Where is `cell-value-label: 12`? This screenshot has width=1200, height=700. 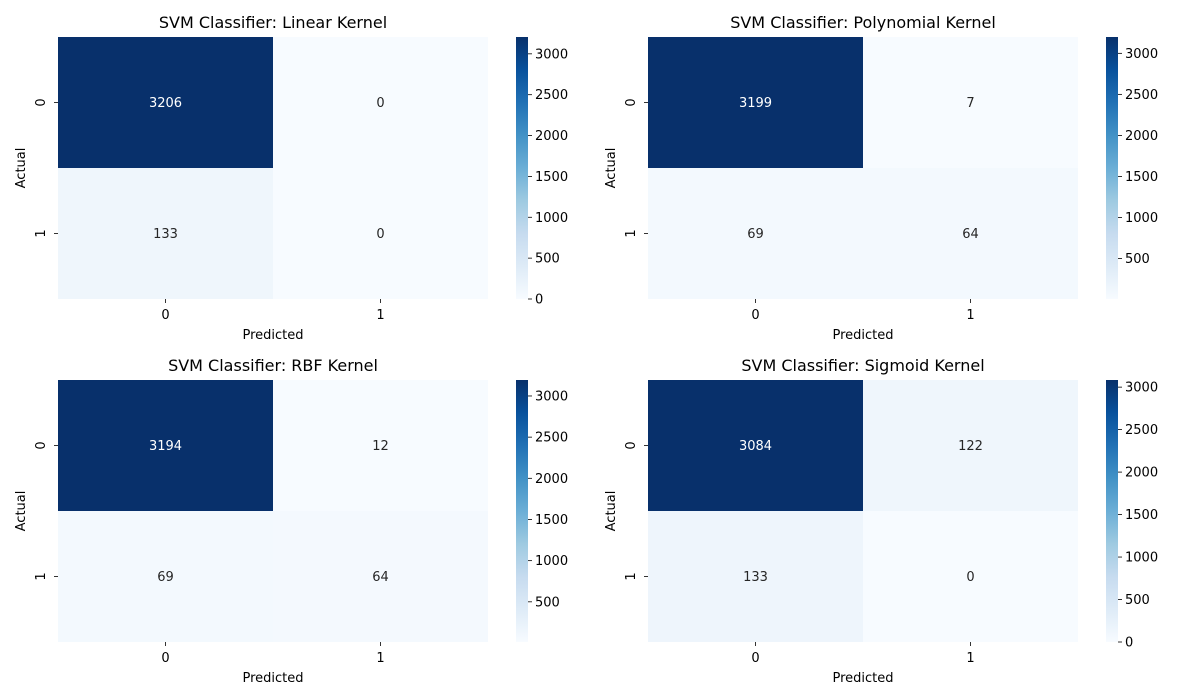
cell-value-label: 12 is located at coordinates (380, 446).